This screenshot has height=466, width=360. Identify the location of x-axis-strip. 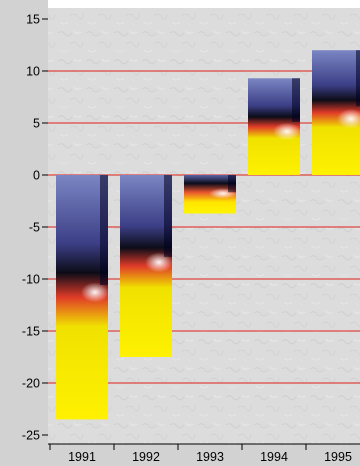
(180, 455).